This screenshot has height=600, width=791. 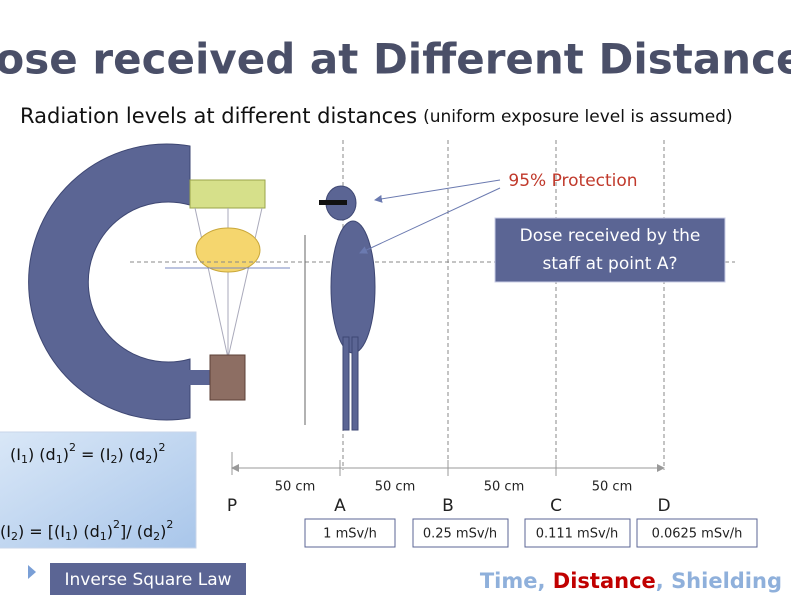 I want to click on law-box, so click(x=148, y=579).